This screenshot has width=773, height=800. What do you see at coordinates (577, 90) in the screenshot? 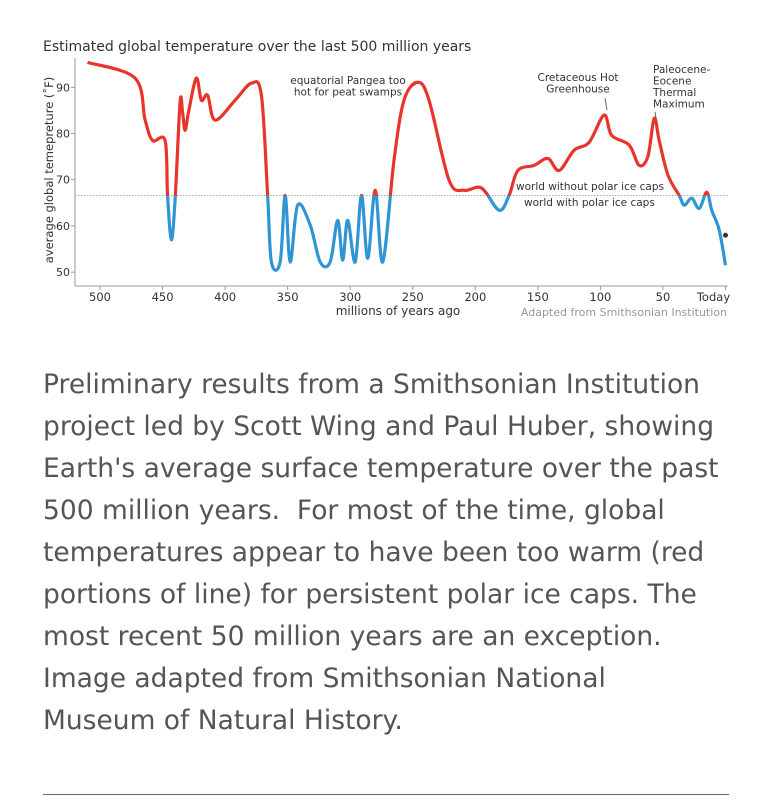
I see `annotation: Greenhouse` at bounding box center [577, 90].